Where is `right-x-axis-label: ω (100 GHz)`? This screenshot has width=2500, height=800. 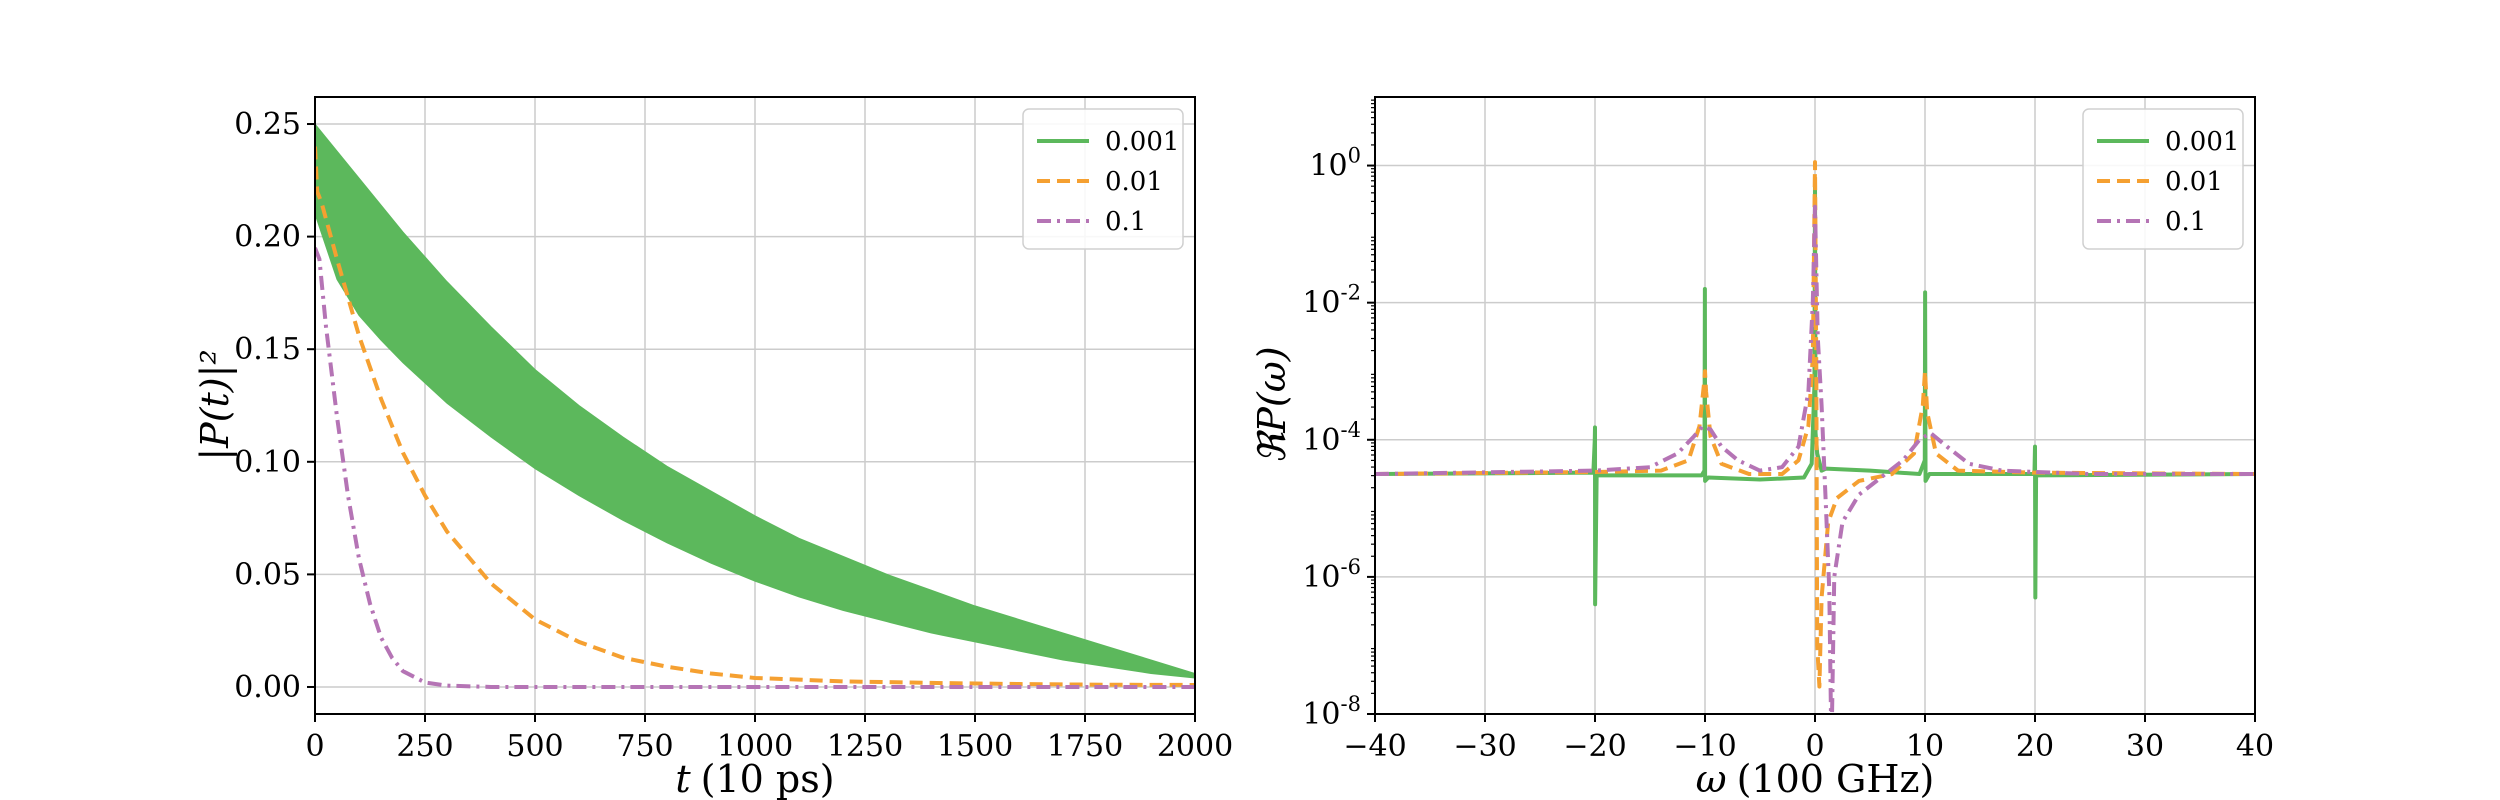
right-x-axis-label: ω (100 GHz) is located at coordinates (1815, 778).